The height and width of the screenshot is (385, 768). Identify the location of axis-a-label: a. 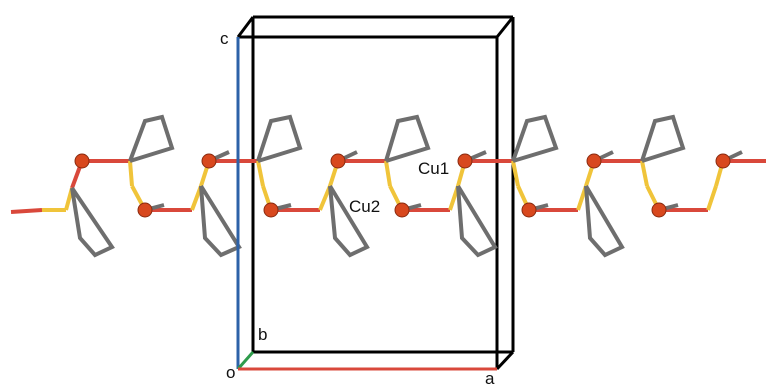
(490, 377).